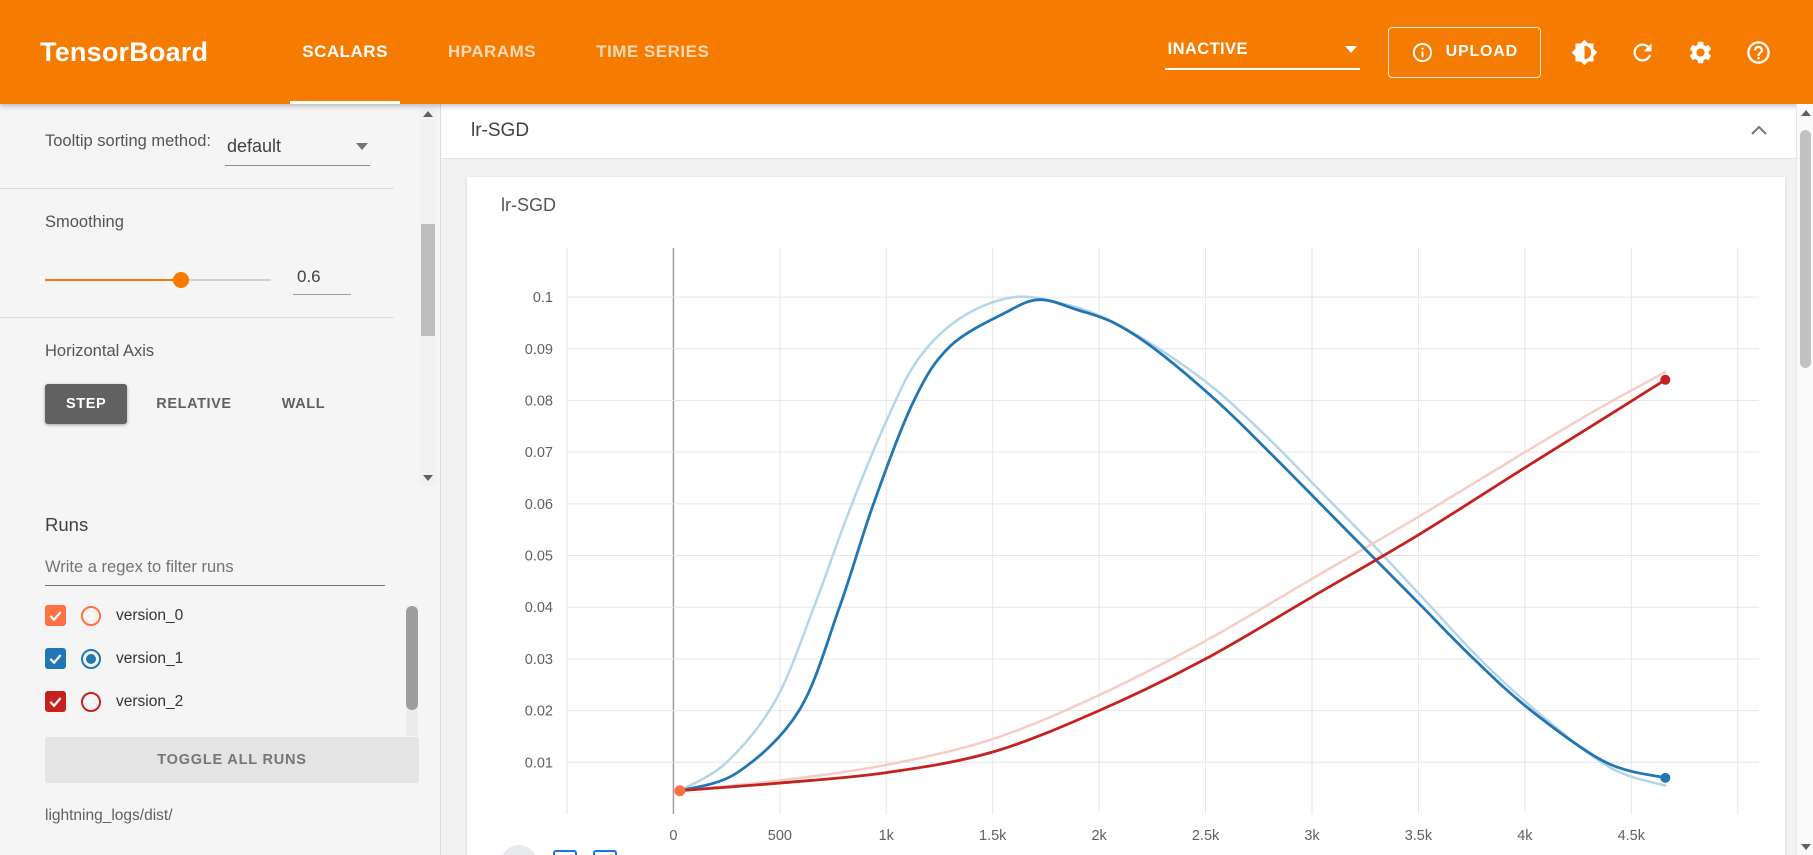 The width and height of the screenshot is (1813, 855). What do you see at coordinates (67, 524) in the screenshot?
I see `runs-title: Runs` at bounding box center [67, 524].